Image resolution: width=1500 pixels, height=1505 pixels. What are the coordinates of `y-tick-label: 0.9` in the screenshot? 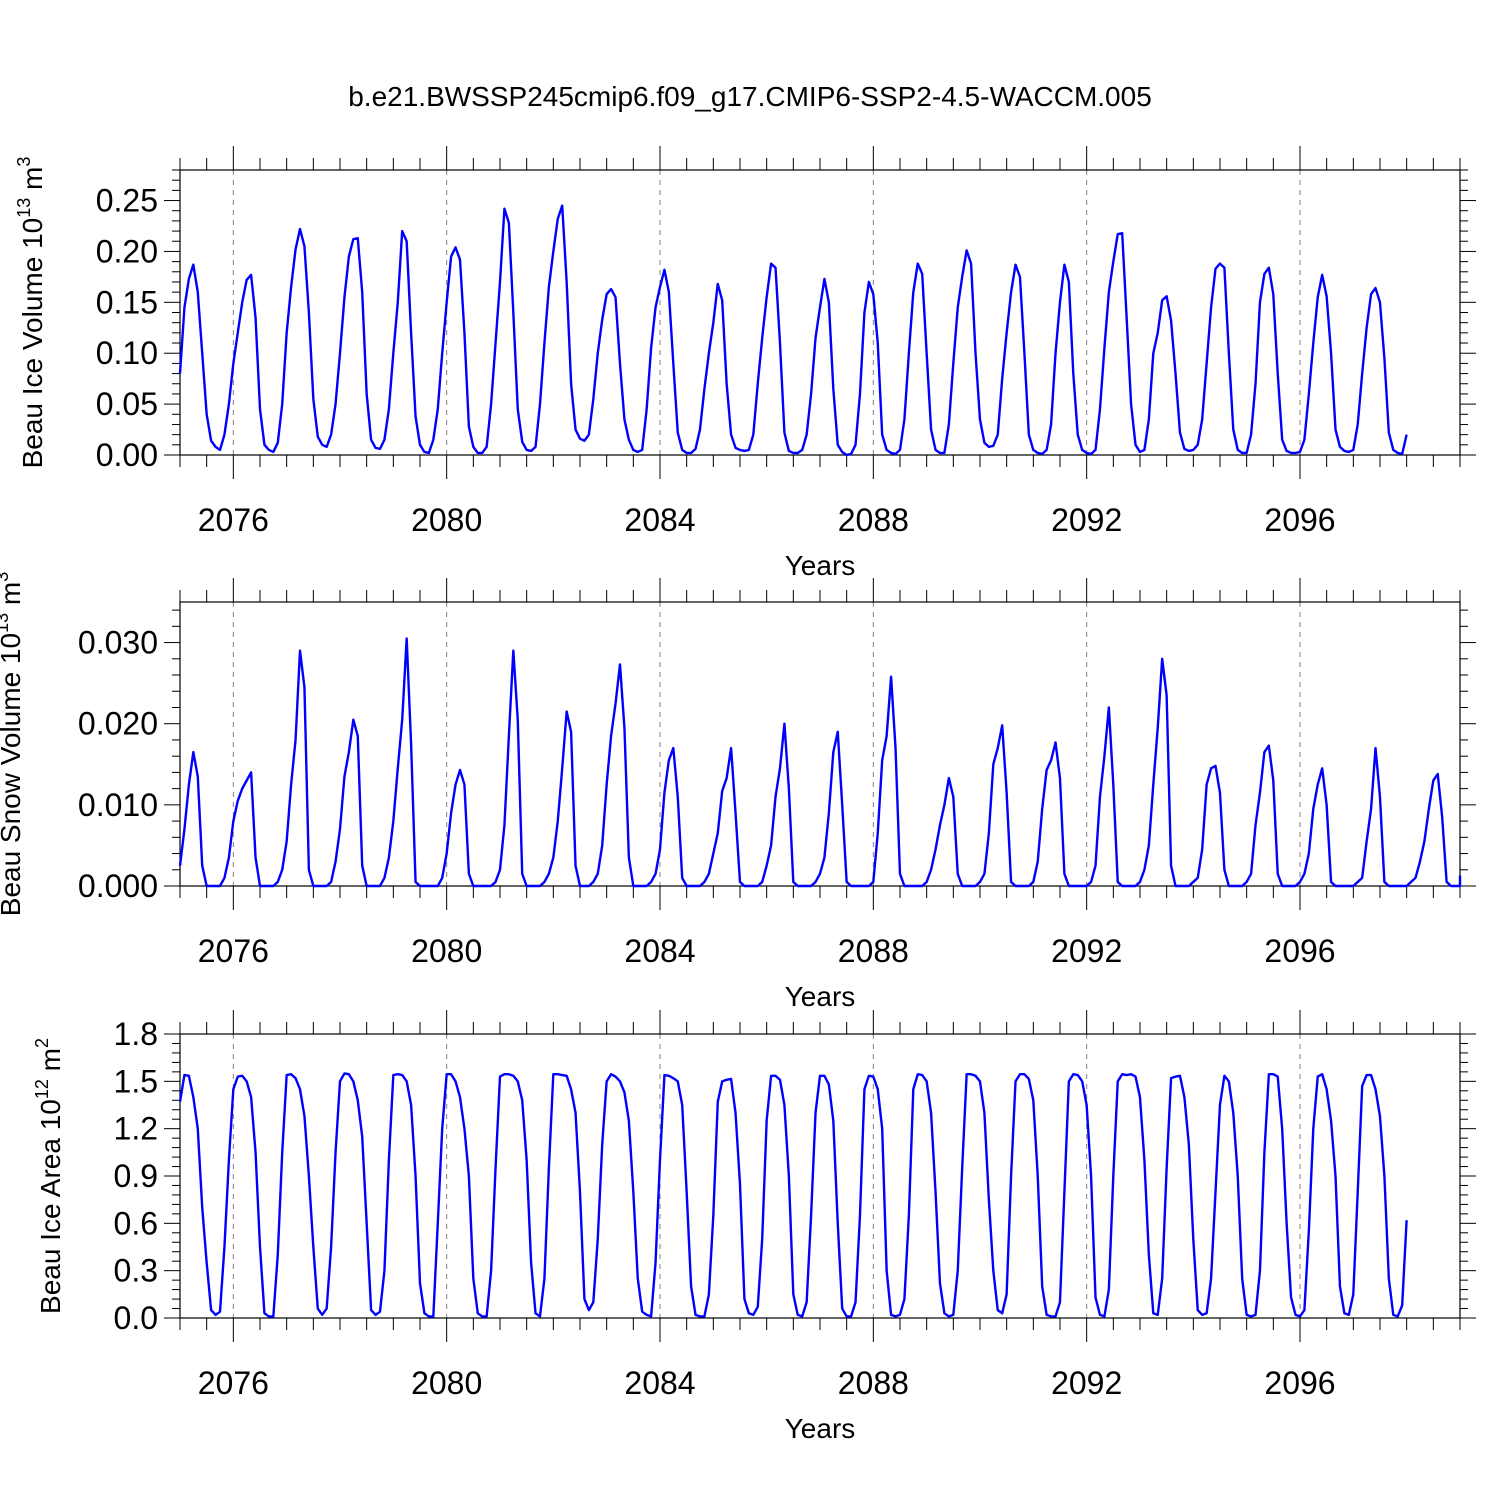 It's located at (136, 1176).